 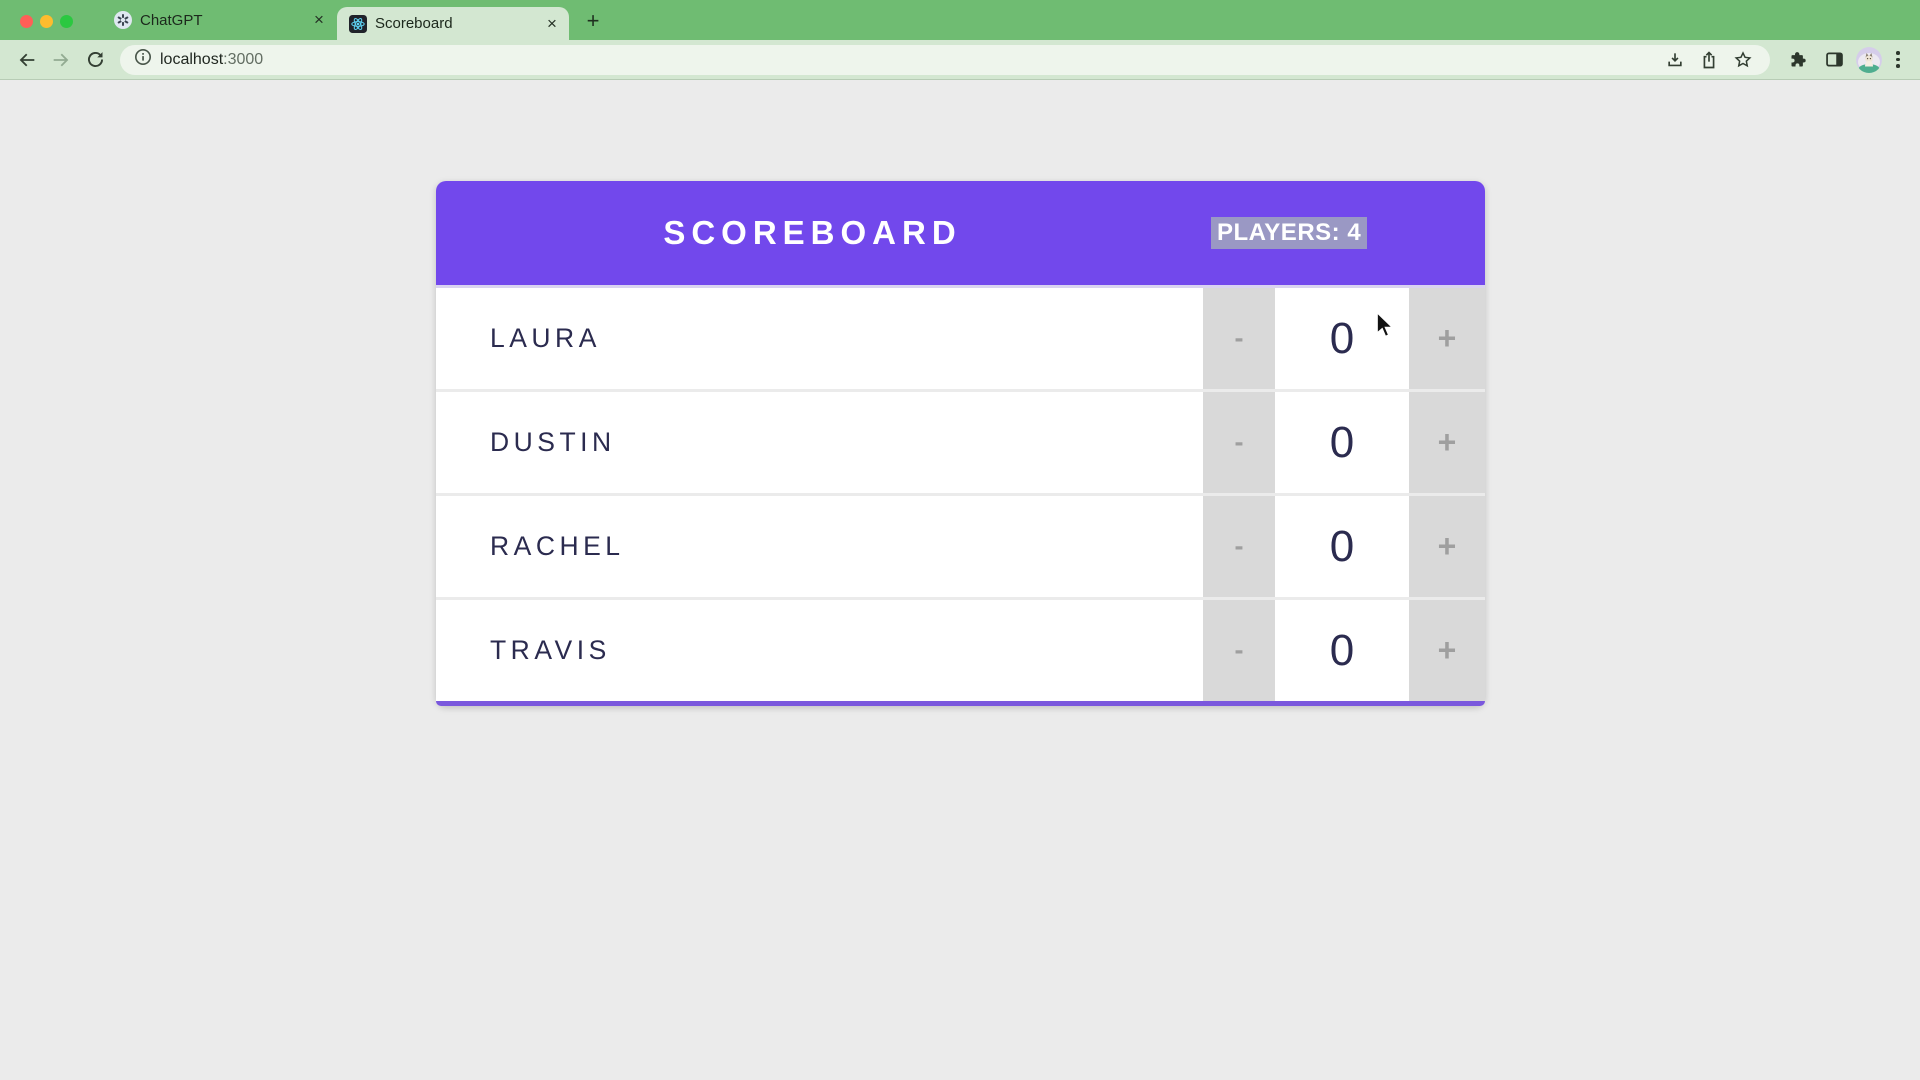 I want to click on openai-icon, so click(x=123, y=20).